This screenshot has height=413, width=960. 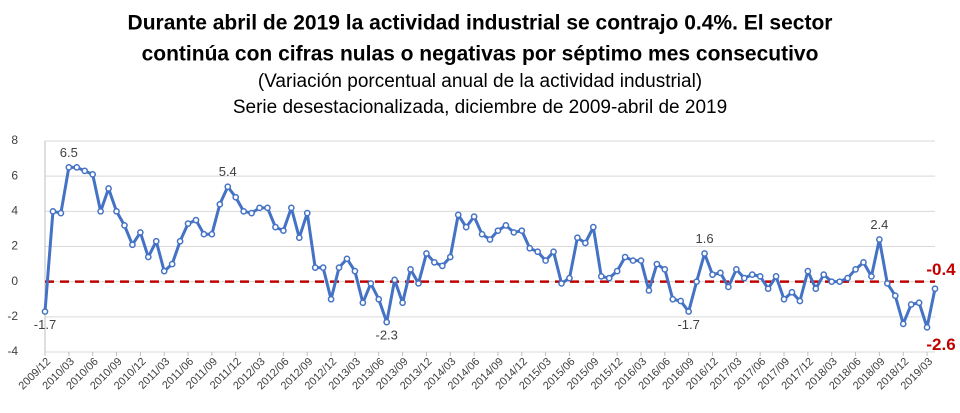 What do you see at coordinates (386, 335) in the screenshot?
I see `data-label: -2.3` at bounding box center [386, 335].